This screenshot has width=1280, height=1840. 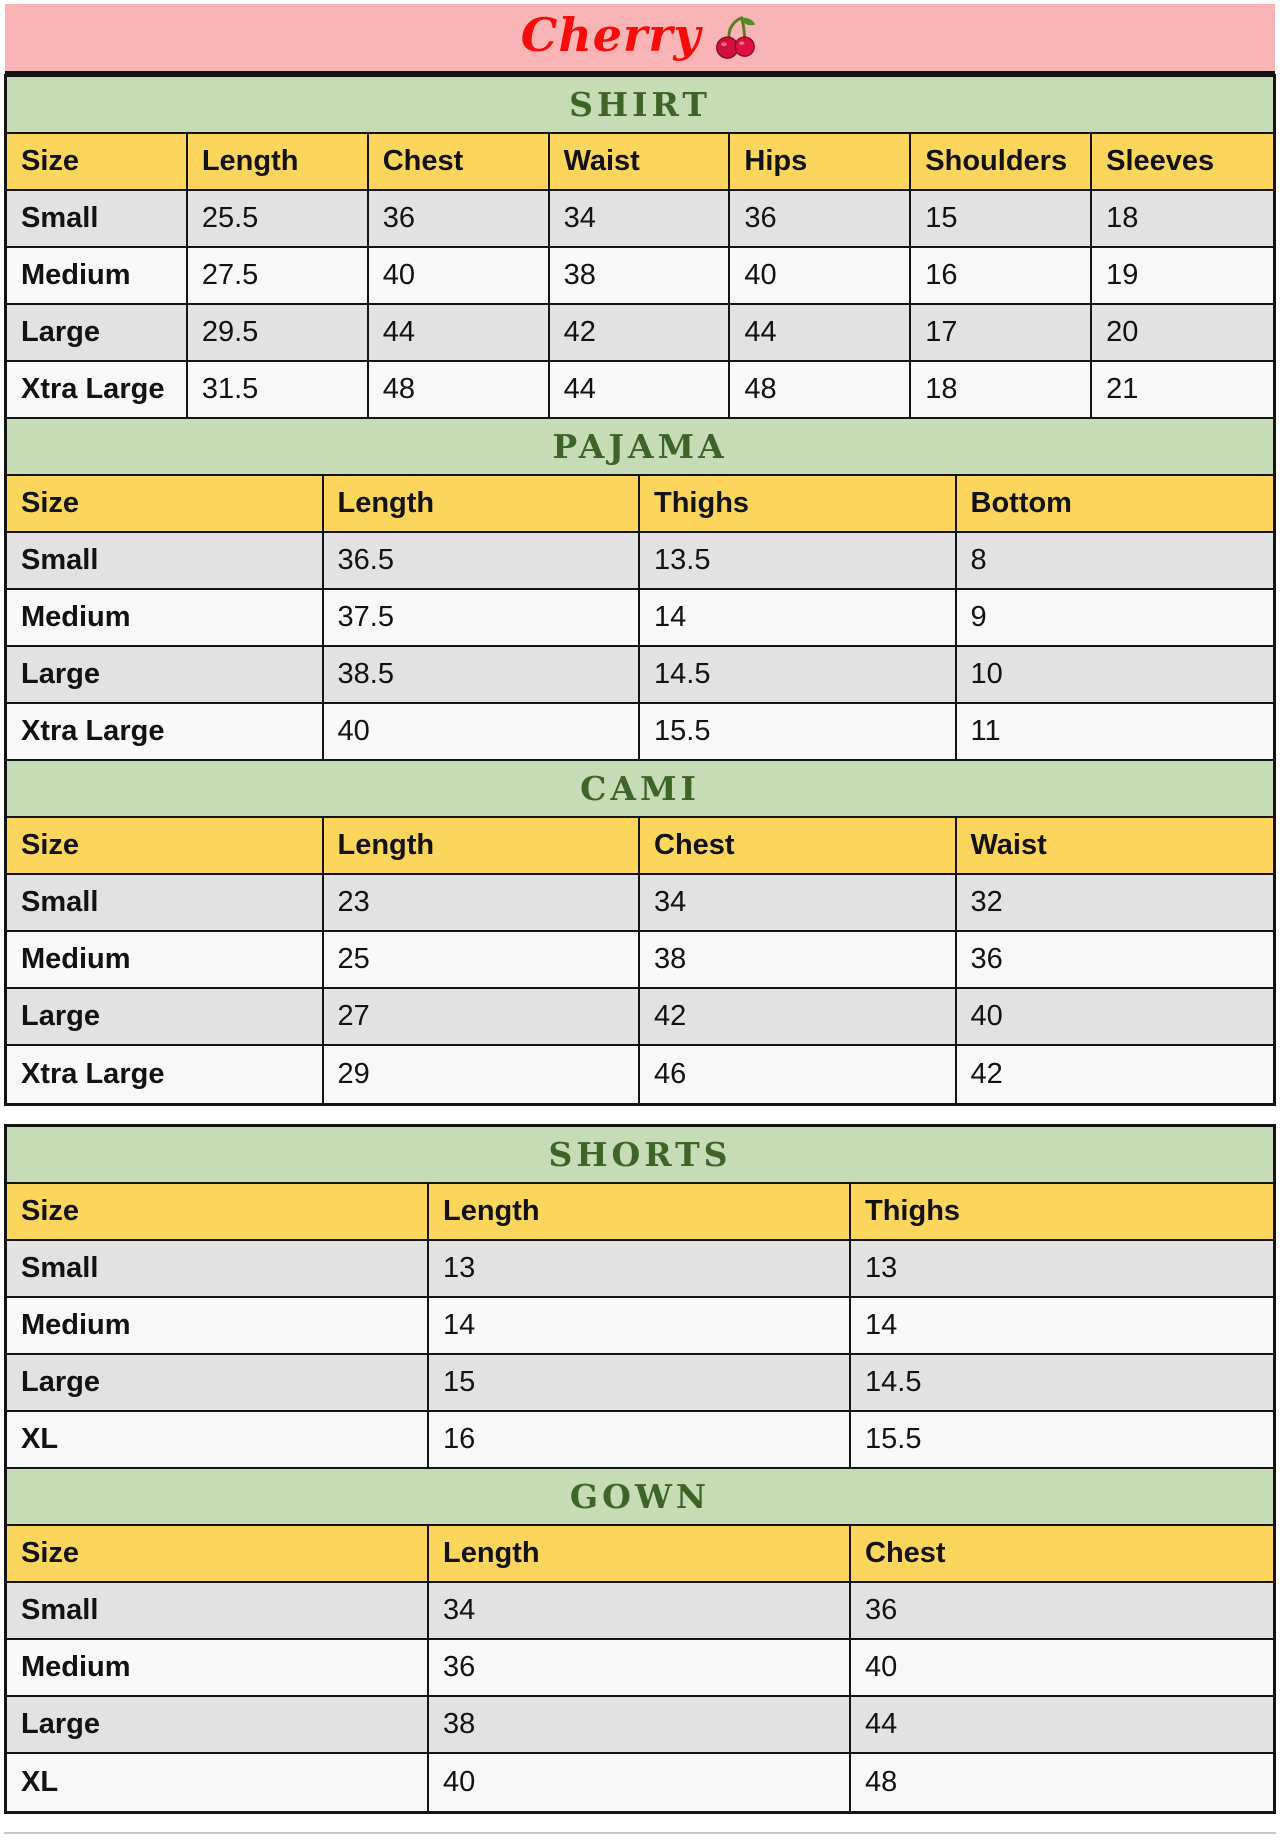 What do you see at coordinates (218, 1382) in the screenshot?
I see `shorts-size-cell: Large` at bounding box center [218, 1382].